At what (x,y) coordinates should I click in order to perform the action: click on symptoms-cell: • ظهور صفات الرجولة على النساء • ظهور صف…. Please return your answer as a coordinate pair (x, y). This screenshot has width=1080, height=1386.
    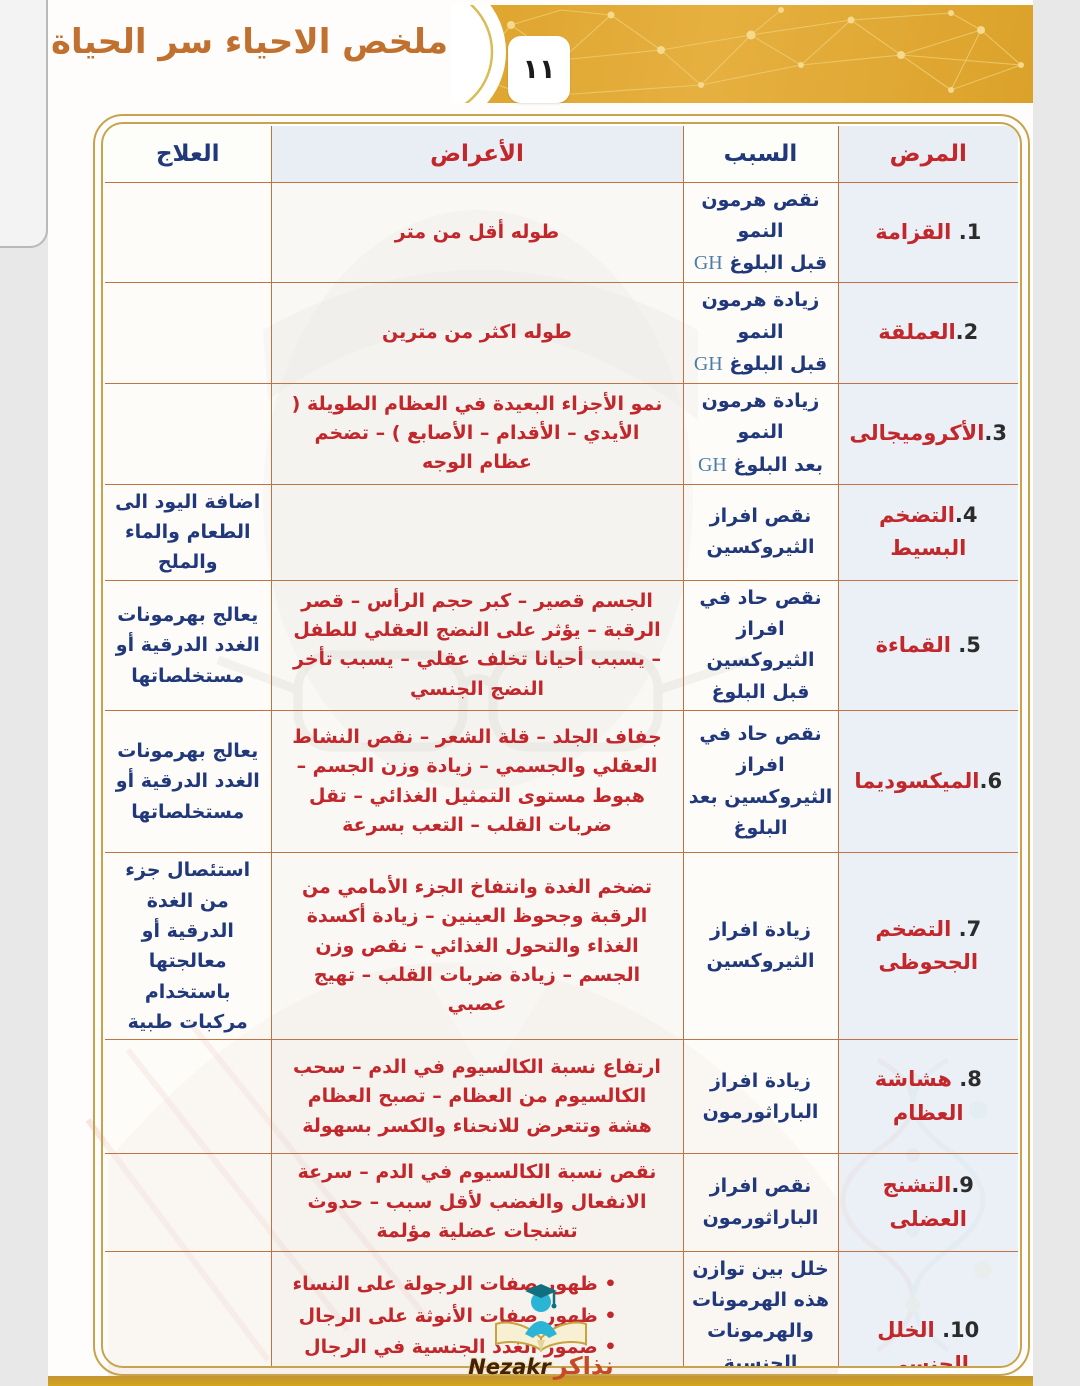
    Looking at the image, I should click on (477, 1308).